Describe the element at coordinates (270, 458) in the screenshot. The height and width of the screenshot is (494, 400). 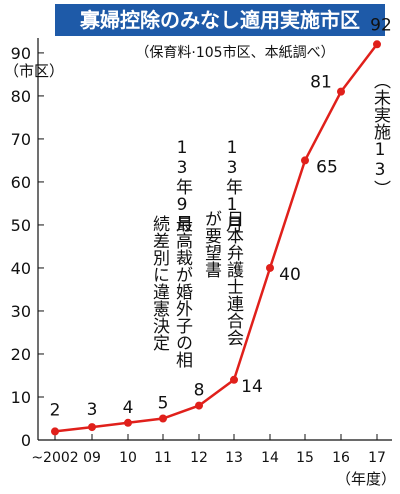
I see `x-tick-label: 14` at that location.